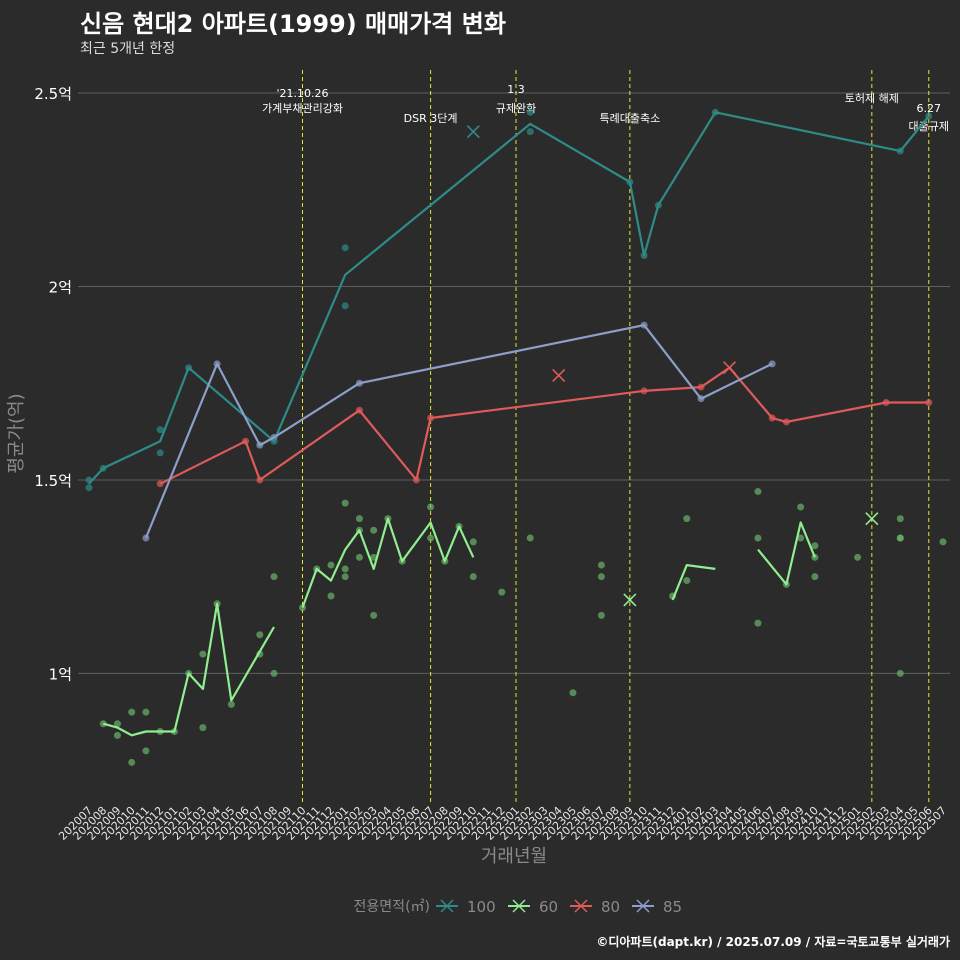 Image resolution: width=960 pixels, height=960 pixels. What do you see at coordinates (293, 24) in the screenshot?
I see `chart-title: 신음 현대2 아파트(1999) 매매가격 변화` at bounding box center [293, 24].